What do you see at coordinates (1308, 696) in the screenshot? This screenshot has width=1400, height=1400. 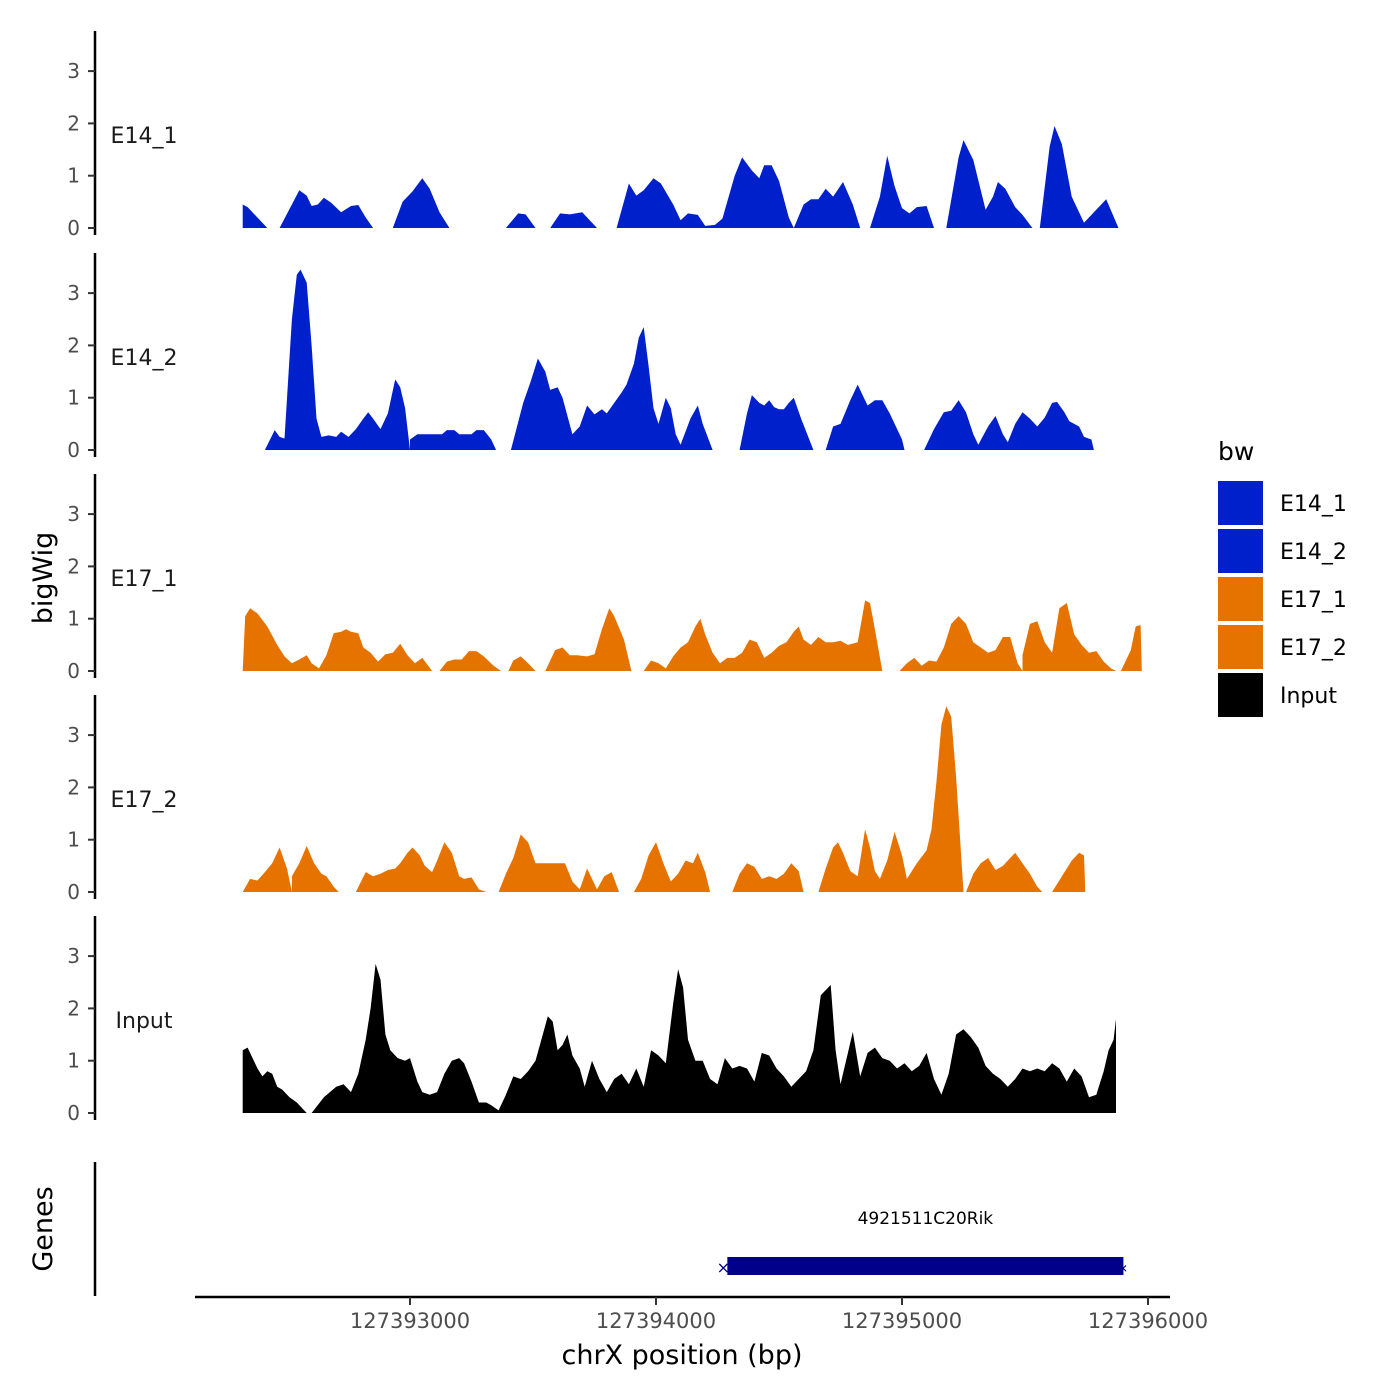 I see `legend-label: Input` at bounding box center [1308, 696].